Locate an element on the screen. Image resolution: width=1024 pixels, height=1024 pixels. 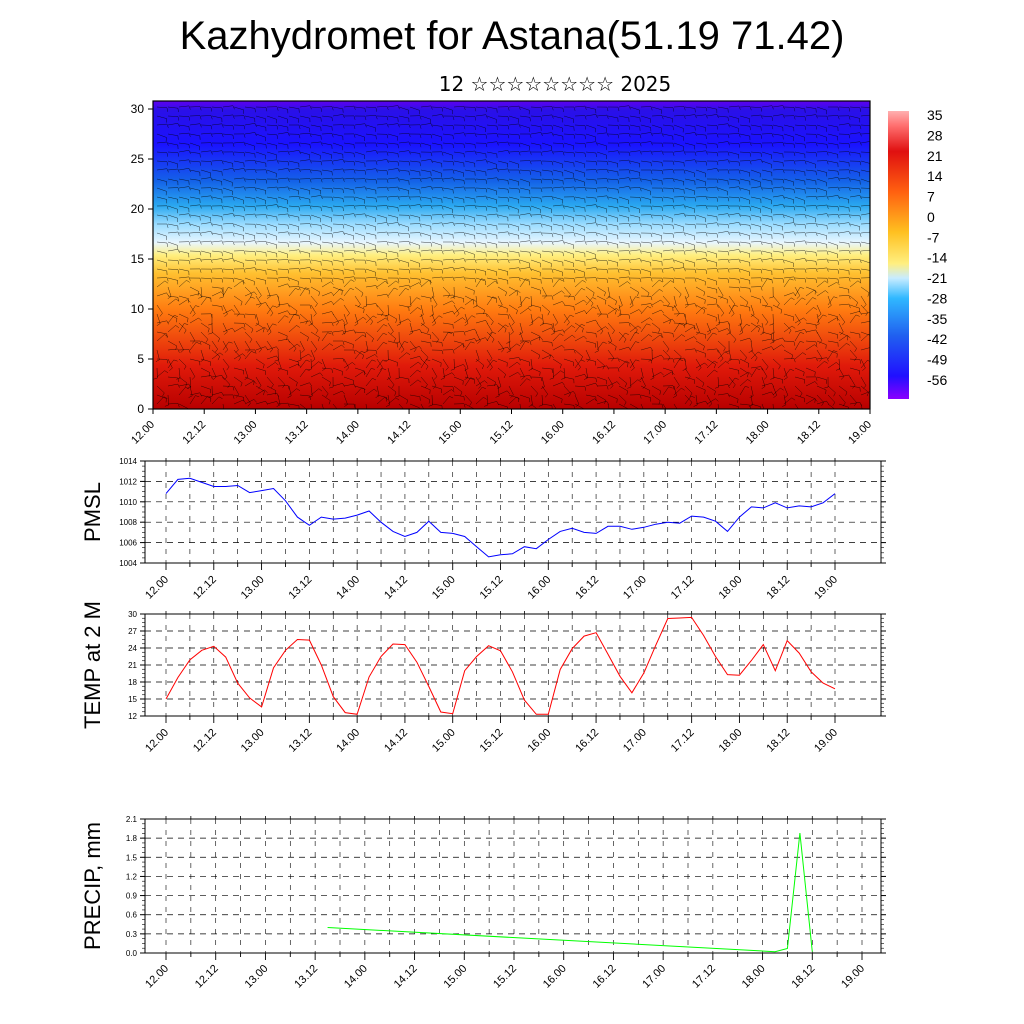
colorbar-label: -56 is located at coordinates (937, 380).